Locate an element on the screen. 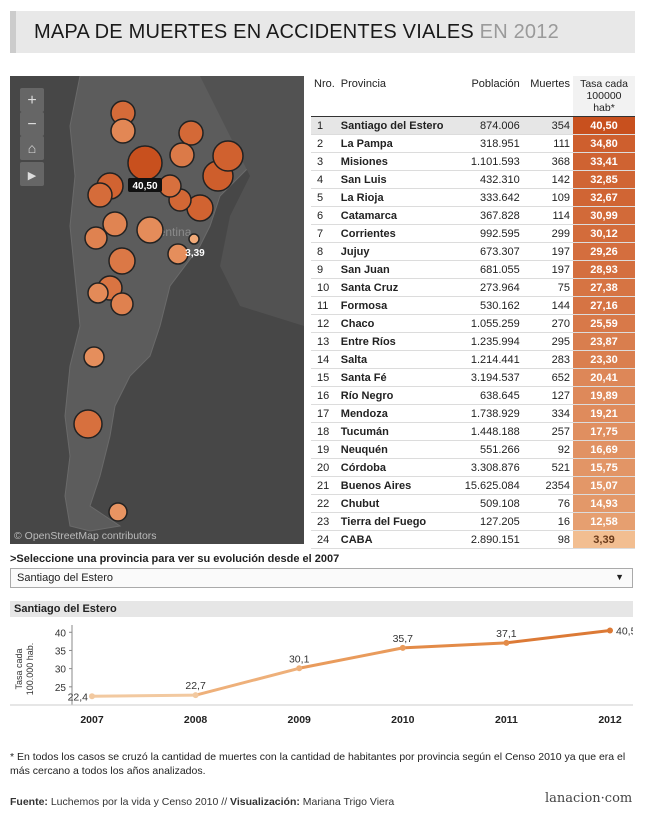 Image resolution: width=647 pixels, height=827 pixels. cell-tasa: 28,93 is located at coordinates (604, 269).